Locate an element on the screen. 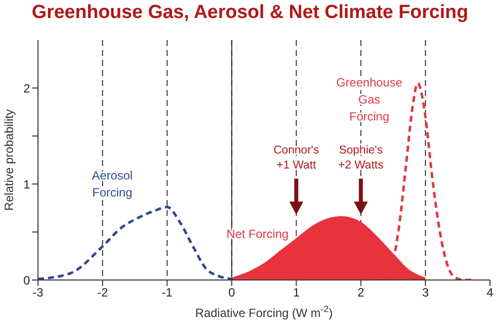 The height and width of the screenshot is (323, 500). chart-title: Greenhouse Gas, Aerosol & Net Climate Forcing is located at coordinates (250, 13).